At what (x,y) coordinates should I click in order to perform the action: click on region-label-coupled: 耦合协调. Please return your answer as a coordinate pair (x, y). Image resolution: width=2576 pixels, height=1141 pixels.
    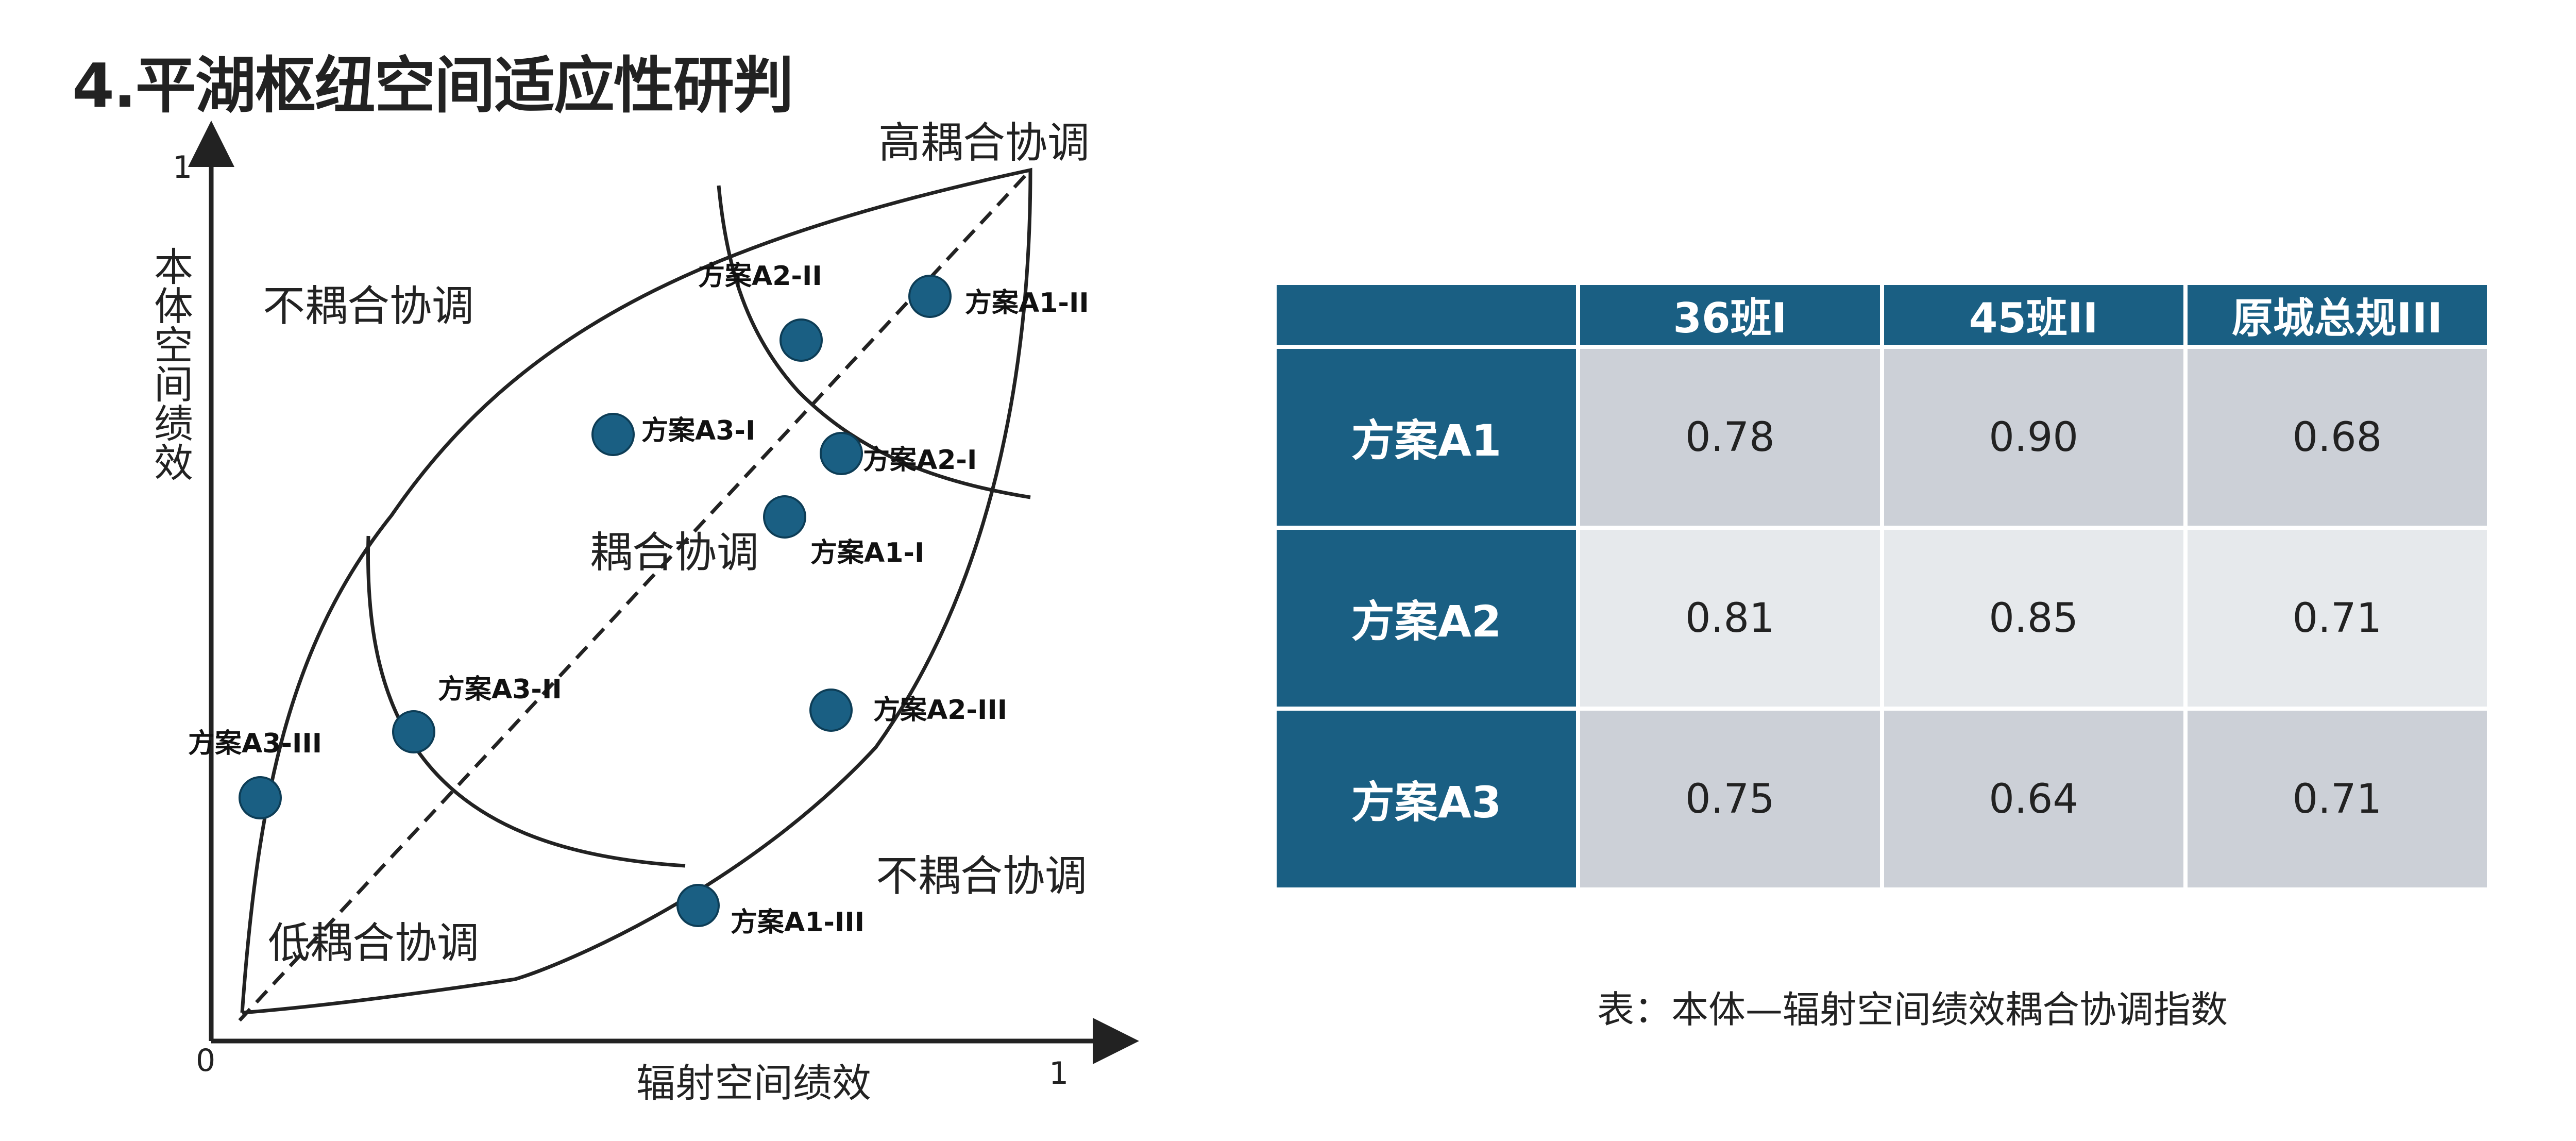
    Looking at the image, I should click on (674, 553).